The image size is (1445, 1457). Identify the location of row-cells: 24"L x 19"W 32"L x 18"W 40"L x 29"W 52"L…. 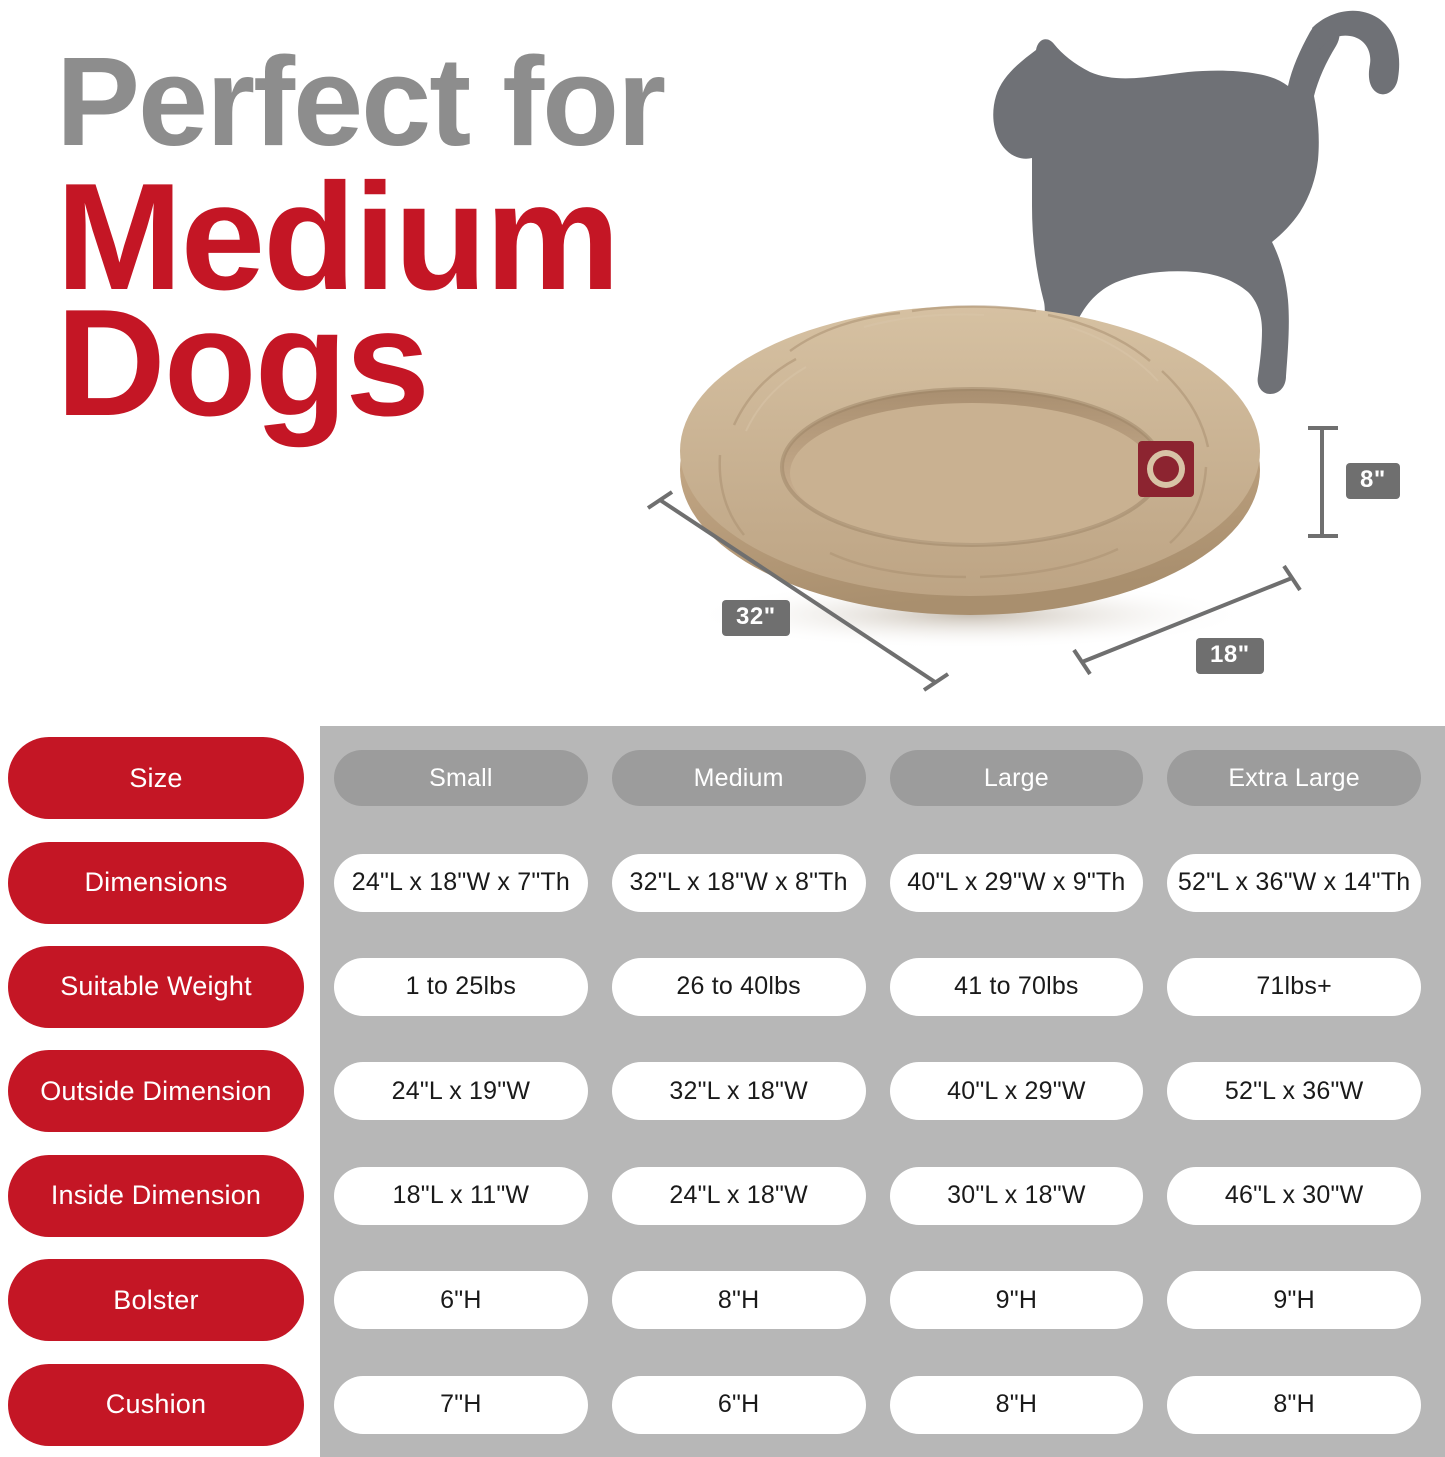
(882, 1091).